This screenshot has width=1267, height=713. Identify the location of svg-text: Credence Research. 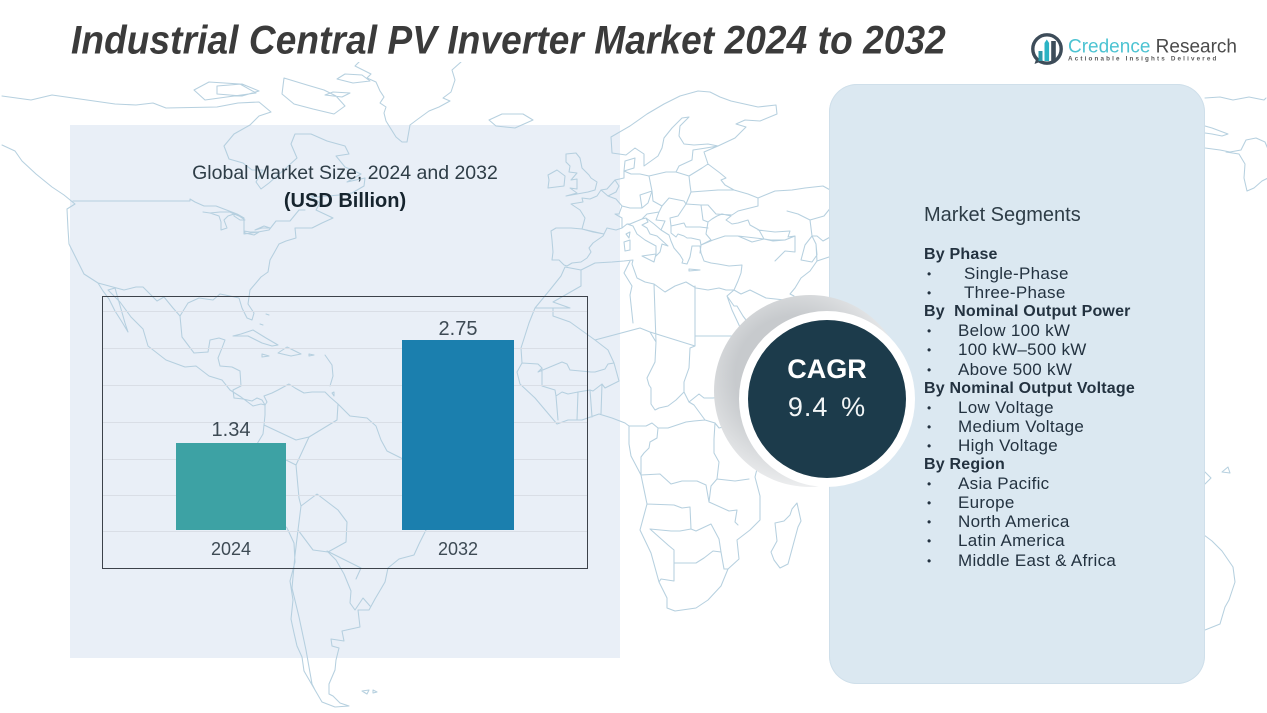
(1152, 47).